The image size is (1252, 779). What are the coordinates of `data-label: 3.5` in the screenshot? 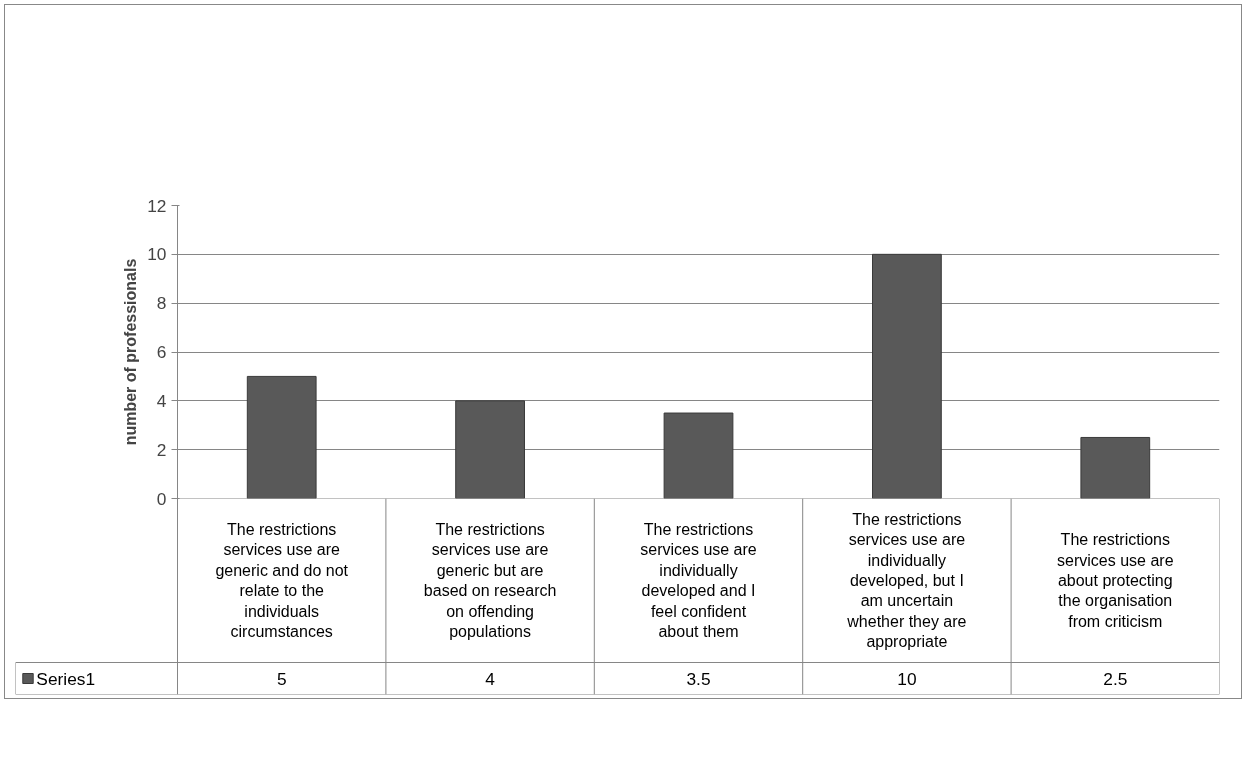 It's located at (698, 678).